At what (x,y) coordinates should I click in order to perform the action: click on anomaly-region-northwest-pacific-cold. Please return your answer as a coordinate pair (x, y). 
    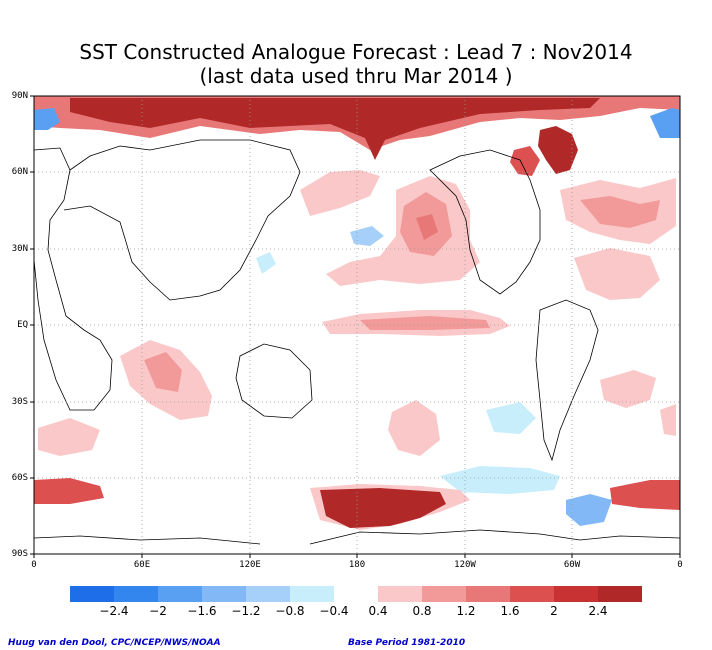
    Looking at the image, I should click on (367, 236).